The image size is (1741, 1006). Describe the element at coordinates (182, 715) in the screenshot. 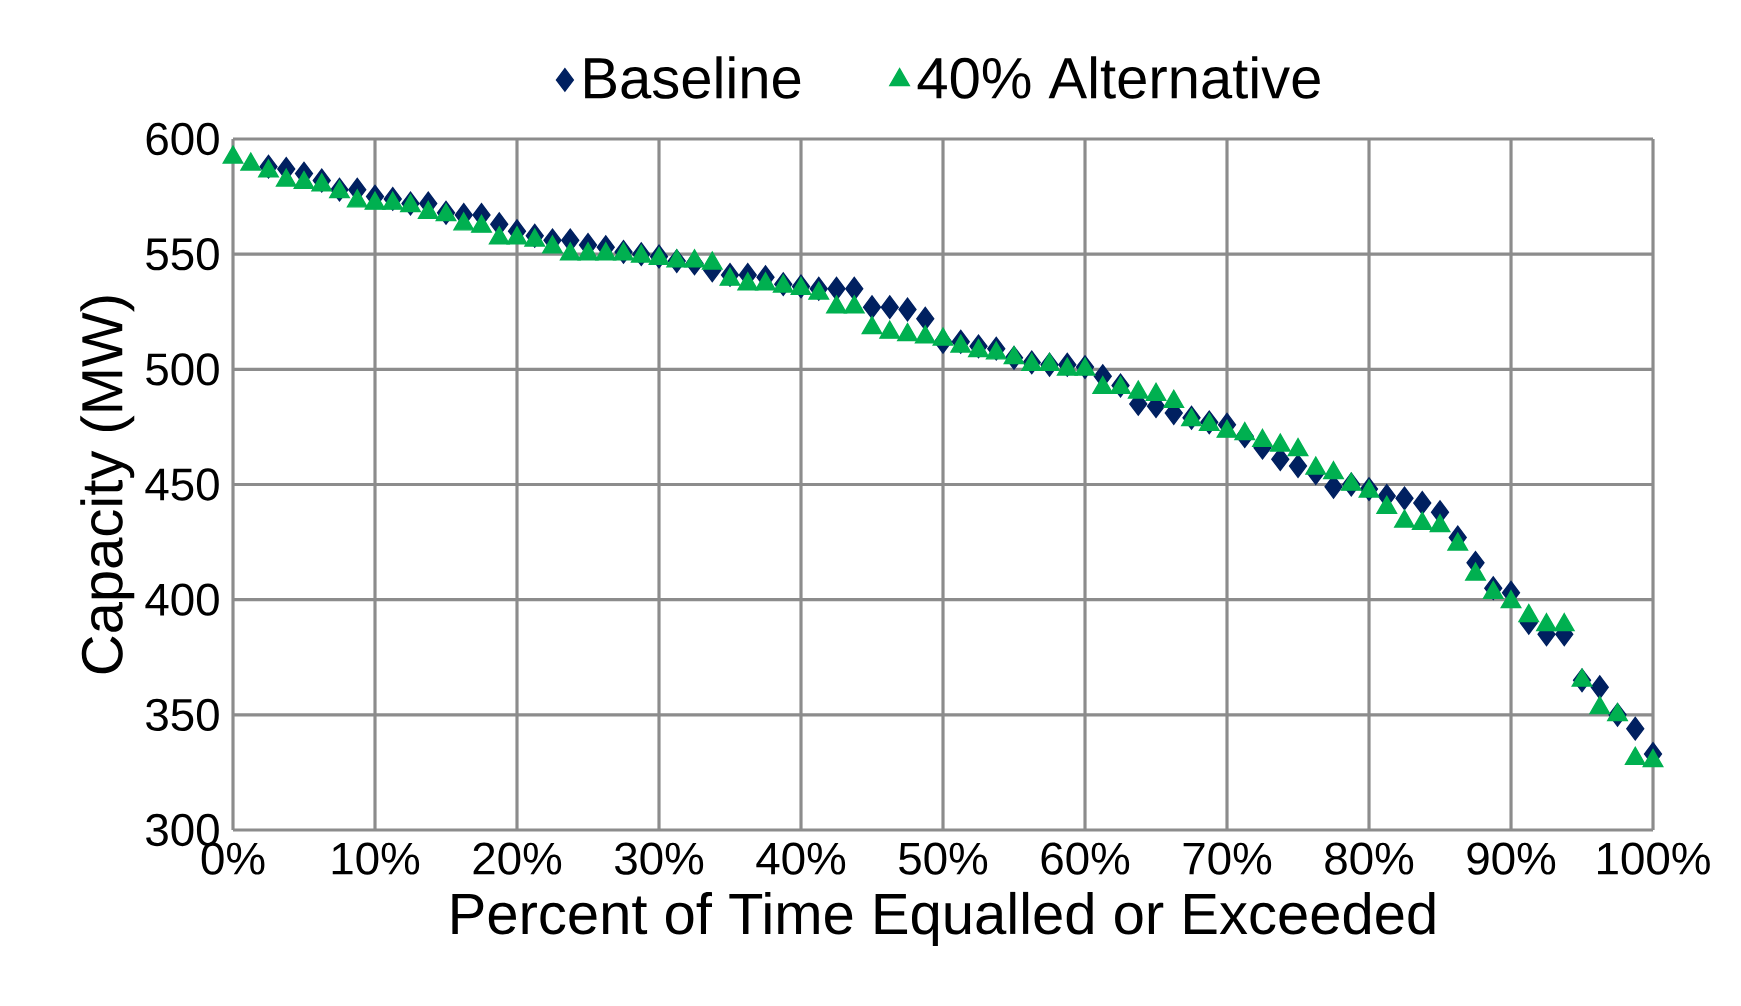

I see `y-tick-label: 350` at that location.